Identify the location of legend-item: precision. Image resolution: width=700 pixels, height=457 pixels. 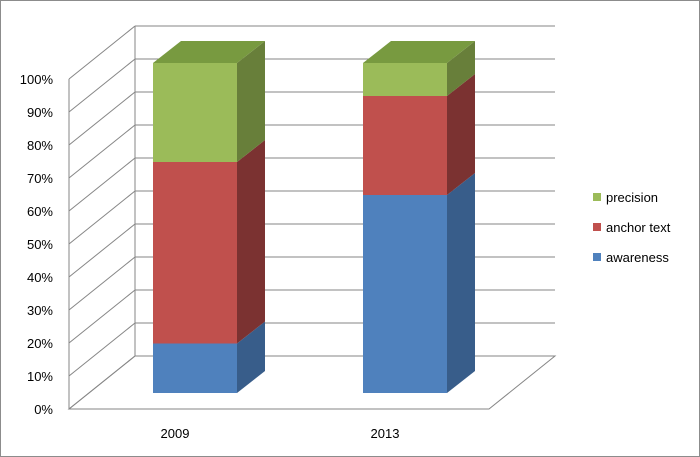
(625, 197).